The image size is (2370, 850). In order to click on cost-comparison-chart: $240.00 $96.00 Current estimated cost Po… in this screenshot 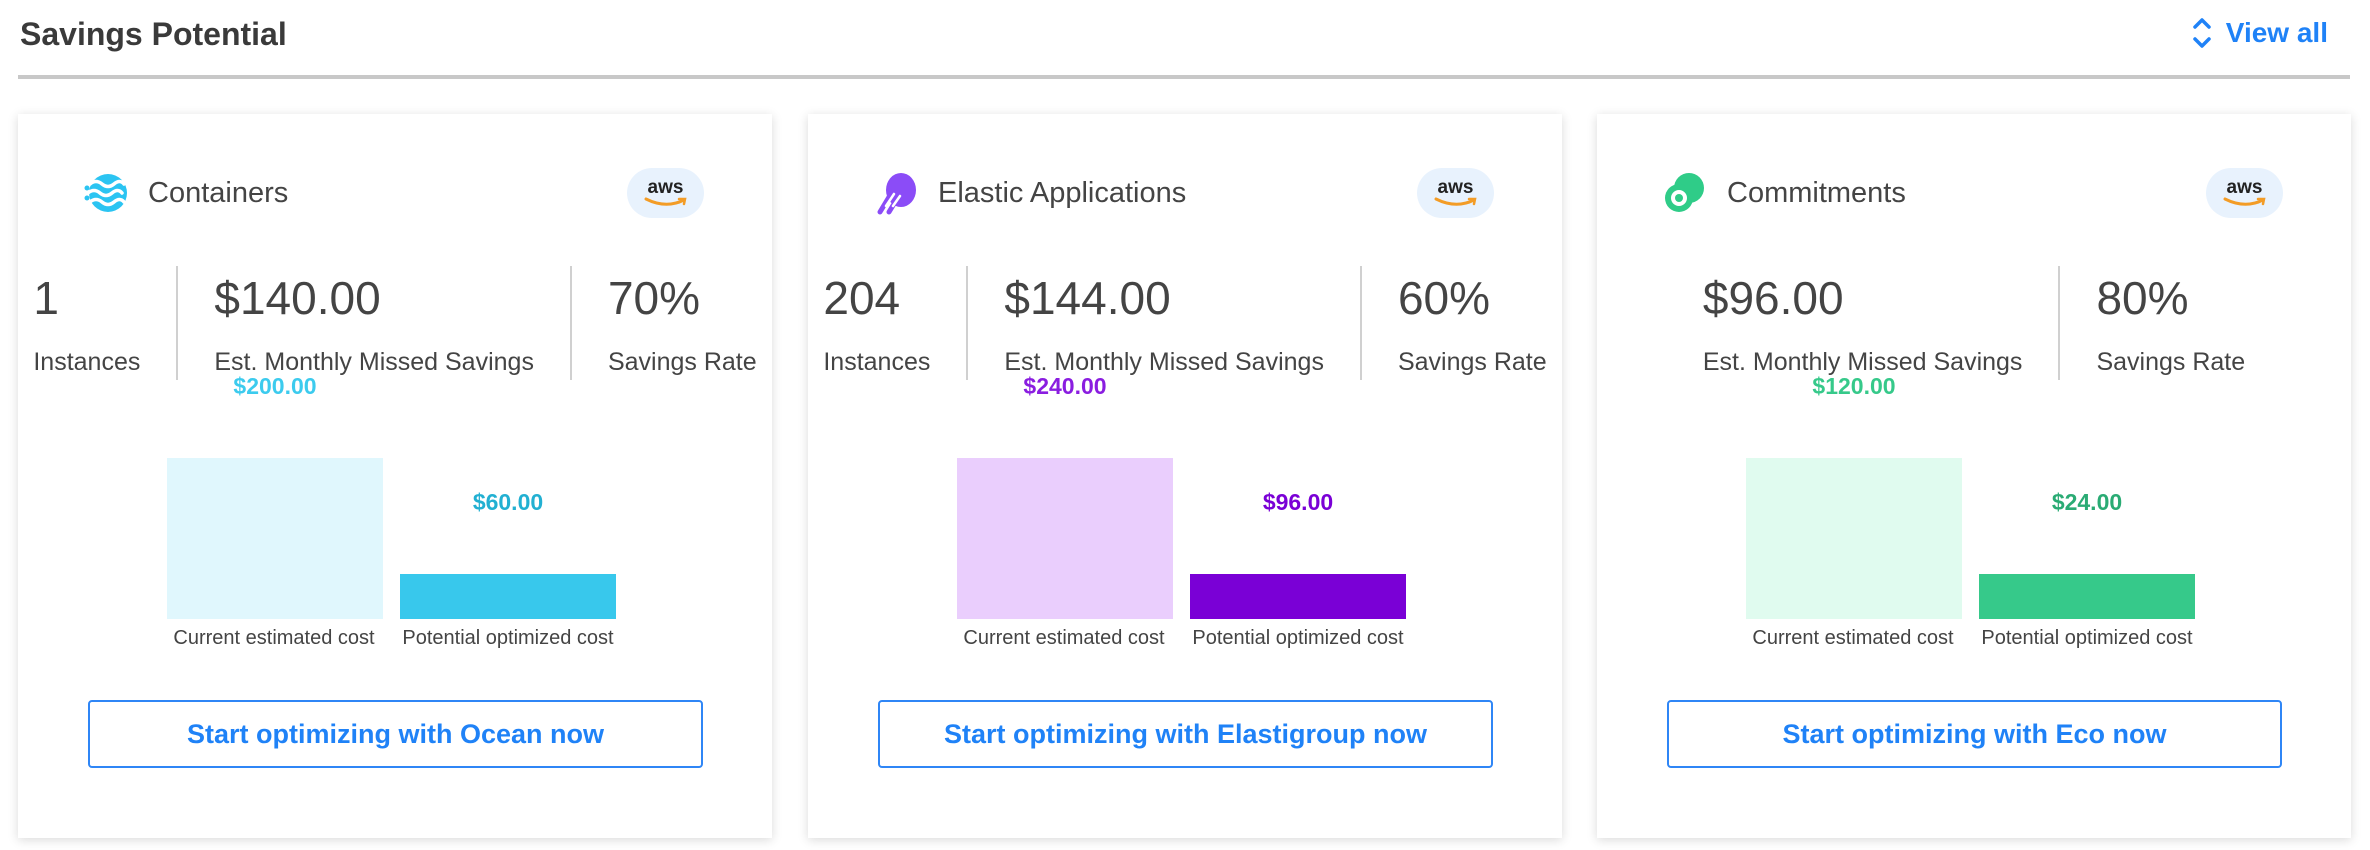, I will do `click(1182, 573)`.